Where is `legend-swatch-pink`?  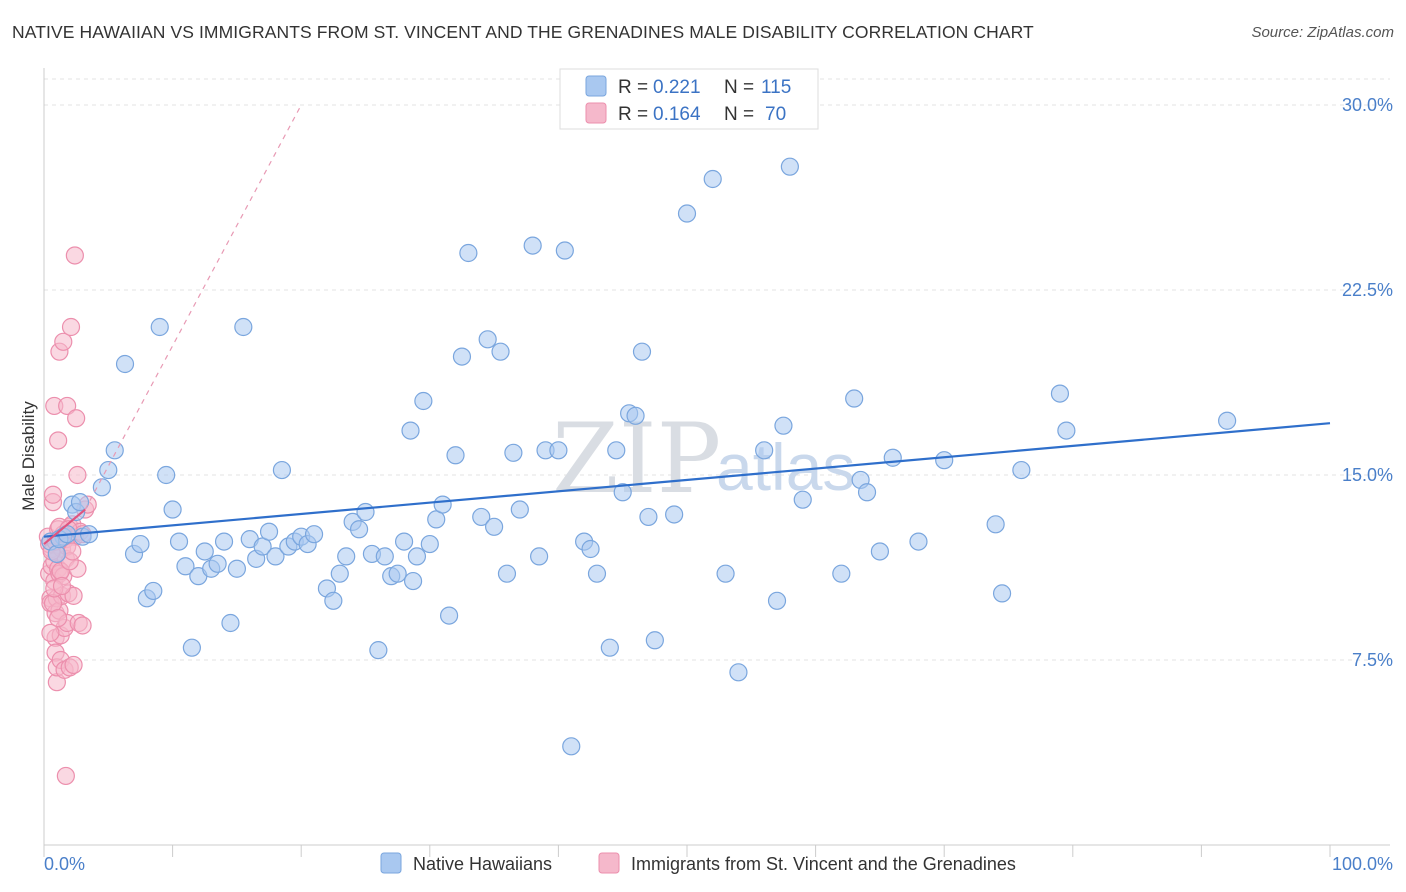
legend-swatch-pink is located at coordinates (596, 113).